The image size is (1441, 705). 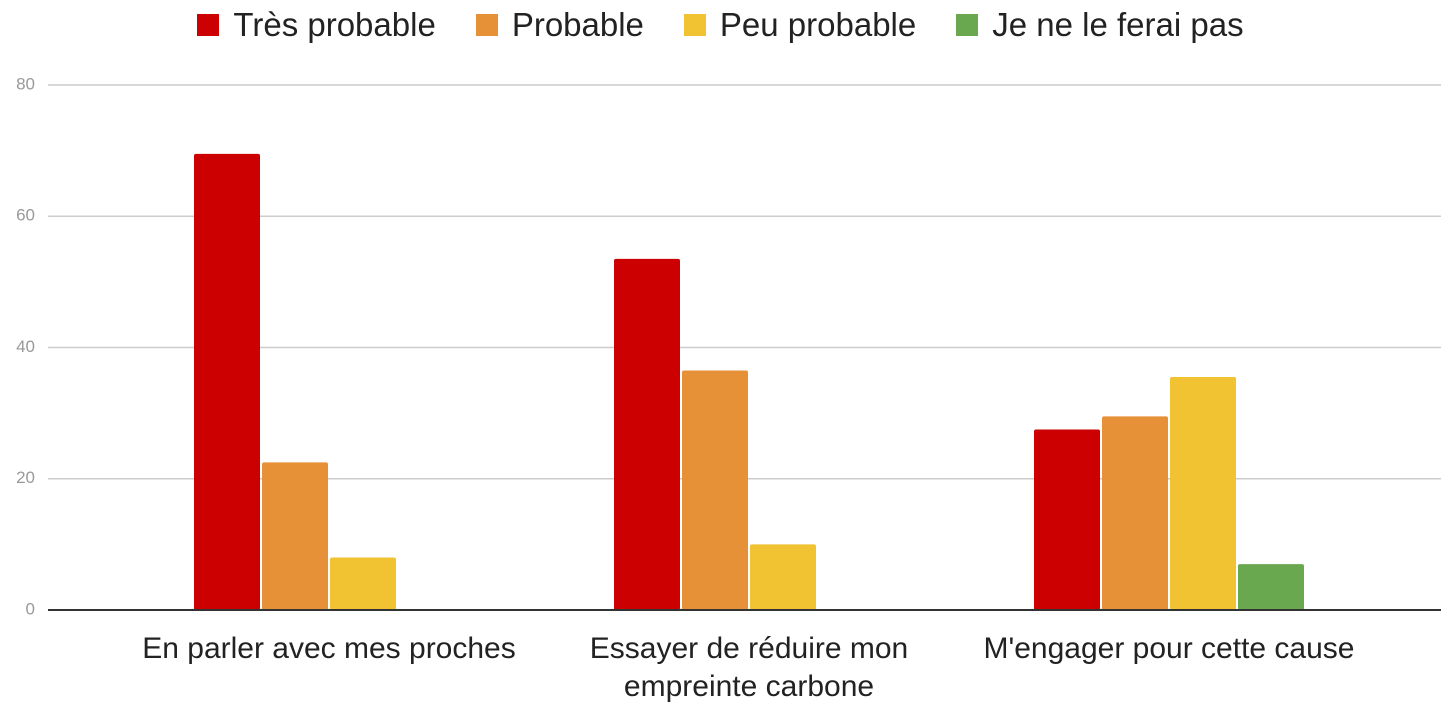 I want to click on legend-item: Je ne le ferai pas, so click(x=1100, y=25).